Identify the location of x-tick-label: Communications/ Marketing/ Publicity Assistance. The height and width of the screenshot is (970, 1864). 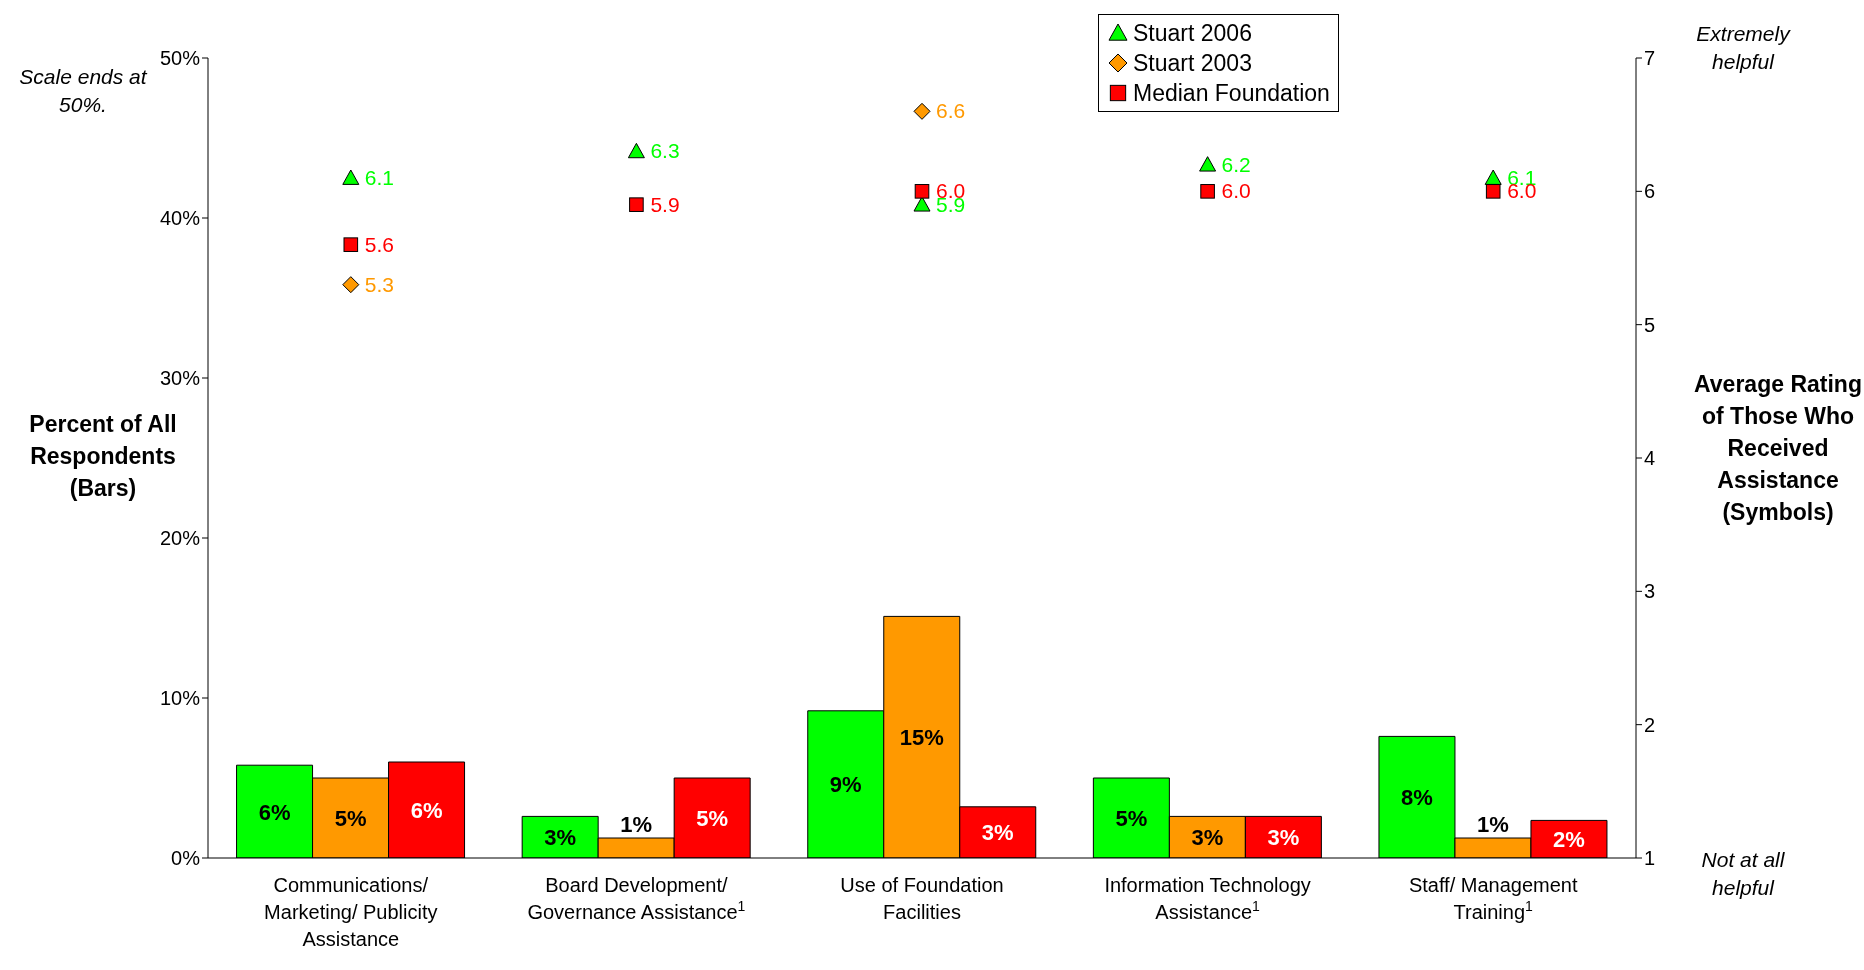
(351, 912).